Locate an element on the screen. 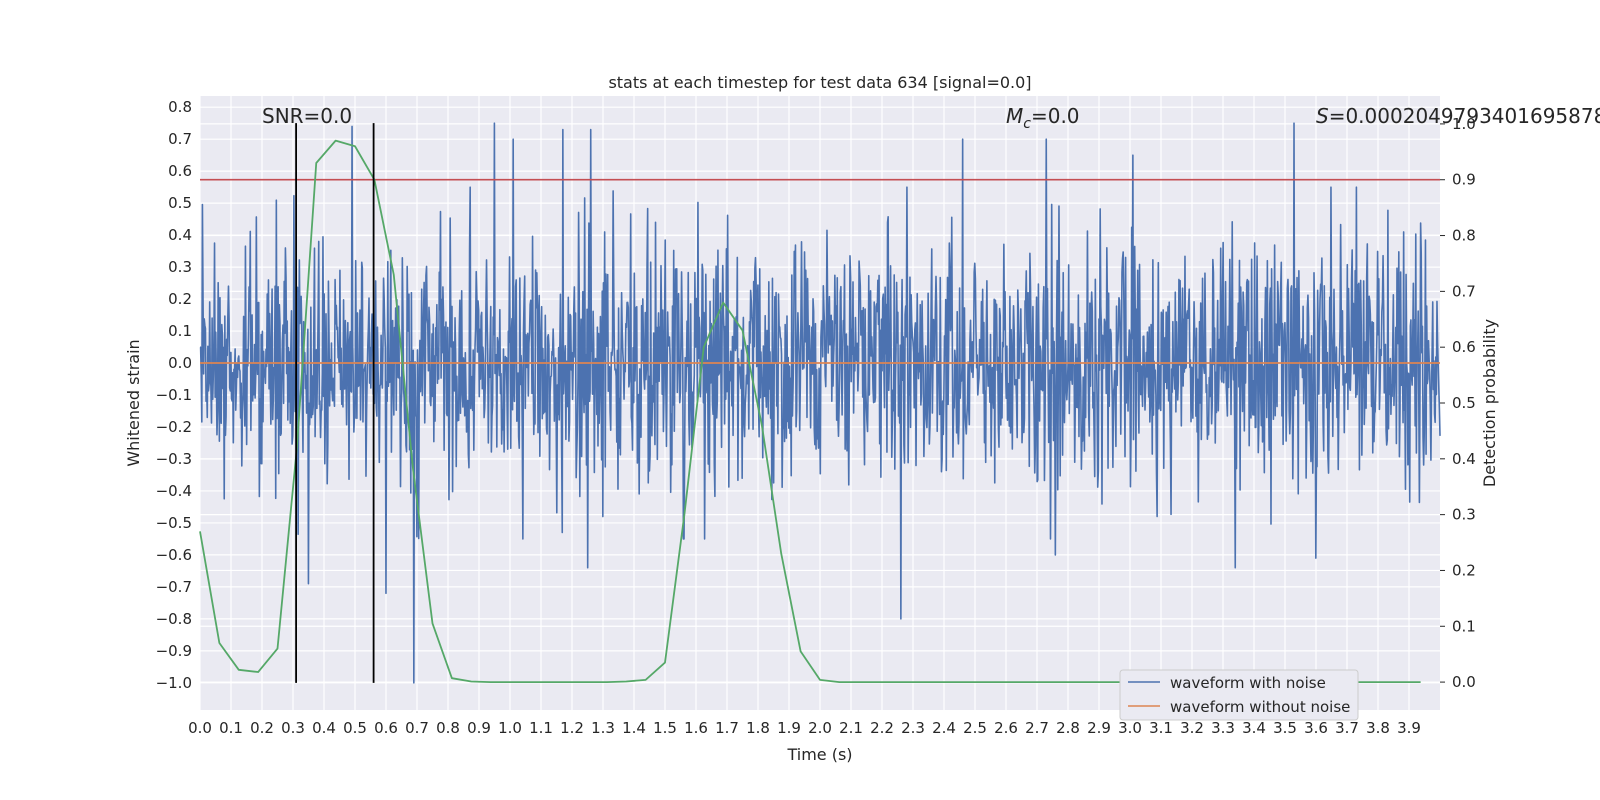  s-annotation: S=0.00020497934016958787 is located at coordinates (1458, 116).